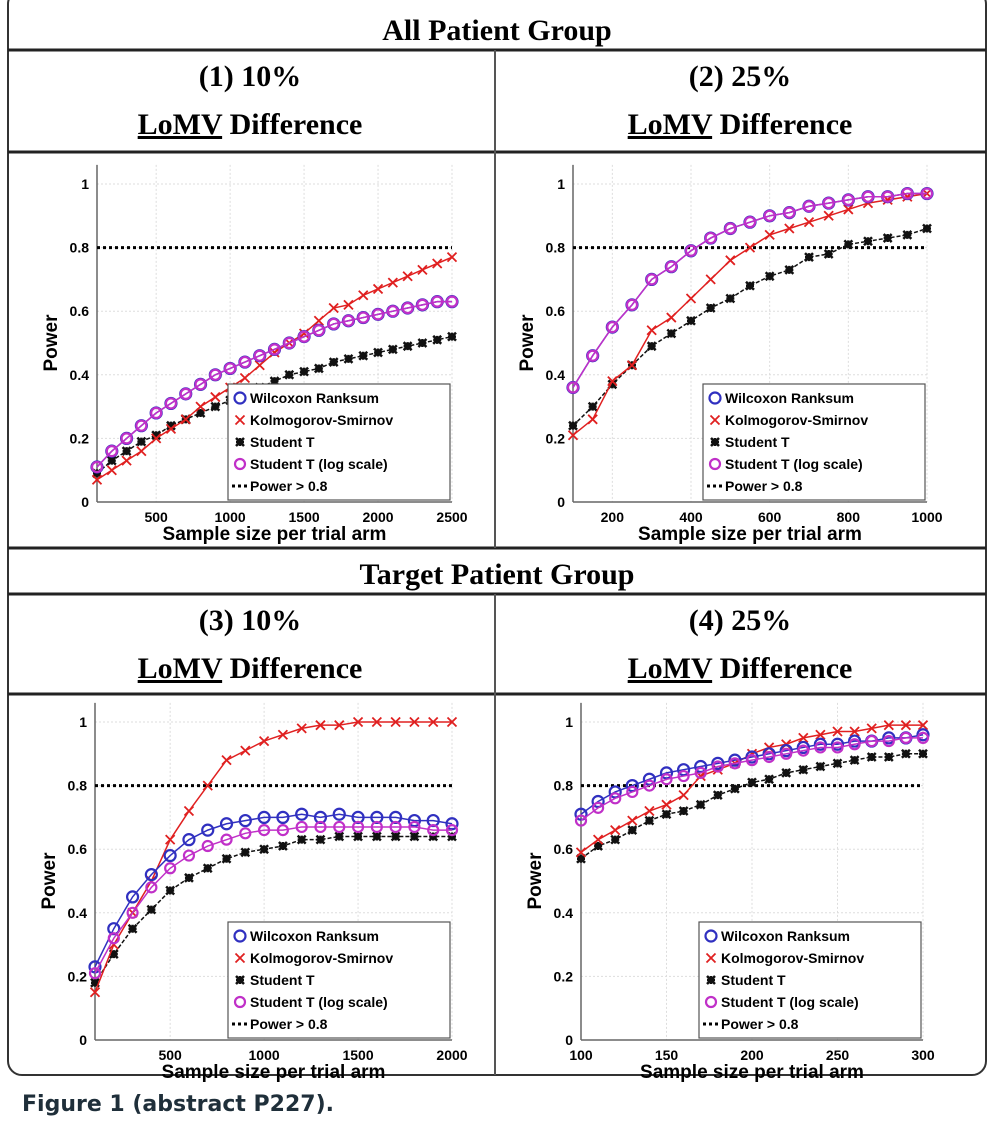  I want to click on legend-entry: Student T (log scale), so click(794, 464).